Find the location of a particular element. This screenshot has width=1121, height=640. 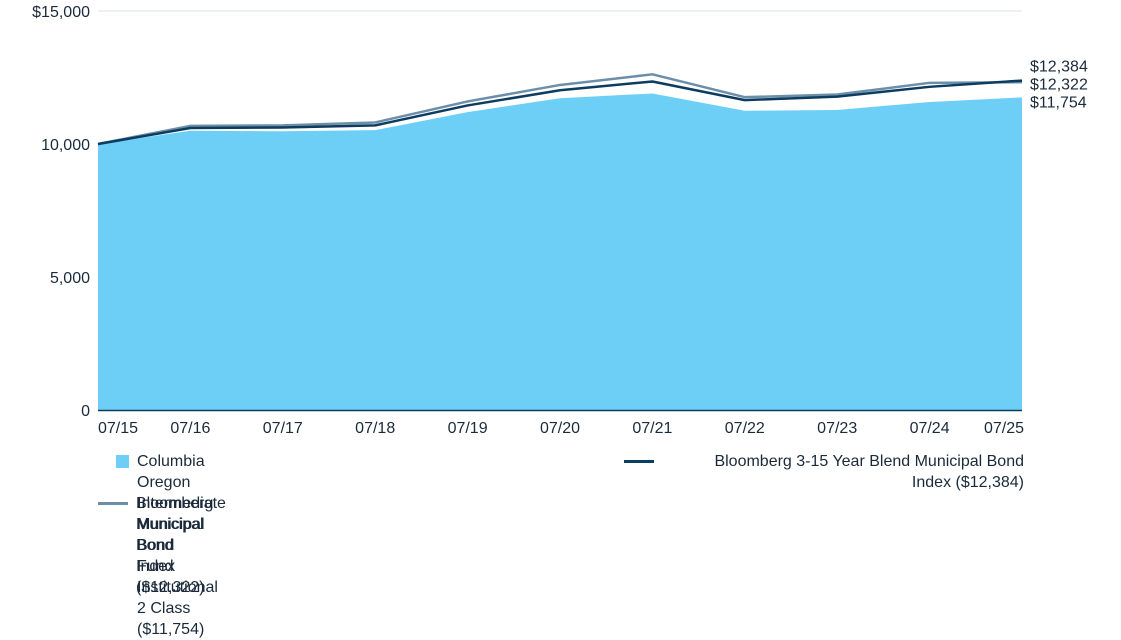

legend-label-muni-index: Bloomberg Municipal Bond Index ($12,322) is located at coordinates (175, 545).